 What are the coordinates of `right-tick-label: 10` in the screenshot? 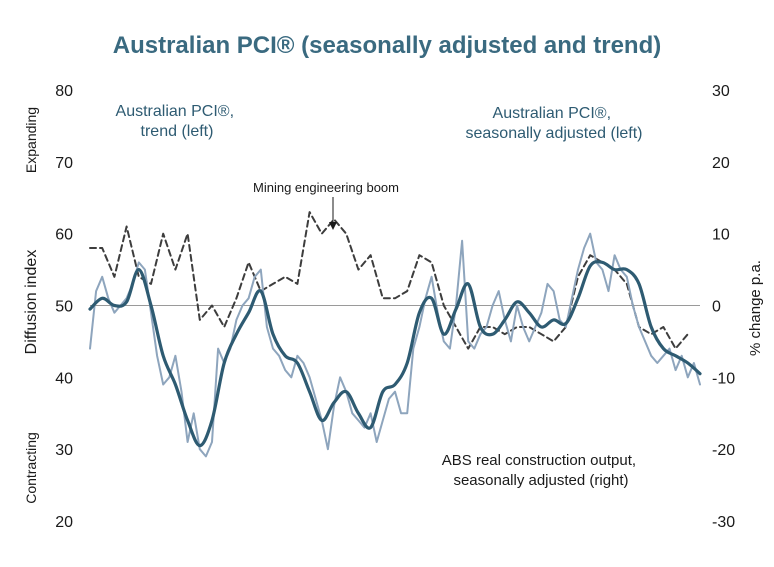 It's located at (721, 235).